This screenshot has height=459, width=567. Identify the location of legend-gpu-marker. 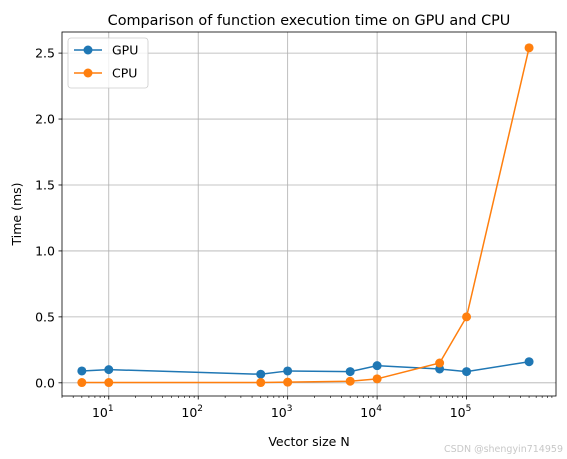
(88, 50).